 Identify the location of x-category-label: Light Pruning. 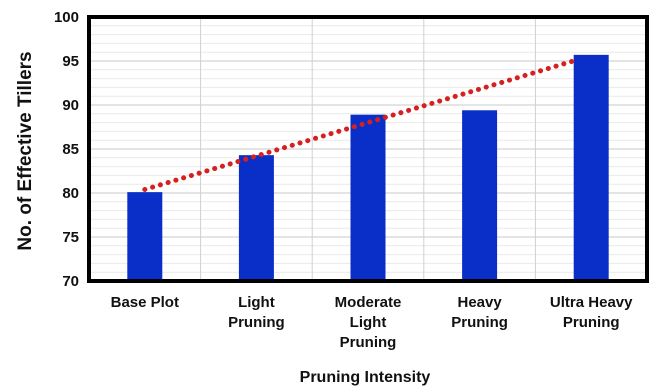
(256, 312).